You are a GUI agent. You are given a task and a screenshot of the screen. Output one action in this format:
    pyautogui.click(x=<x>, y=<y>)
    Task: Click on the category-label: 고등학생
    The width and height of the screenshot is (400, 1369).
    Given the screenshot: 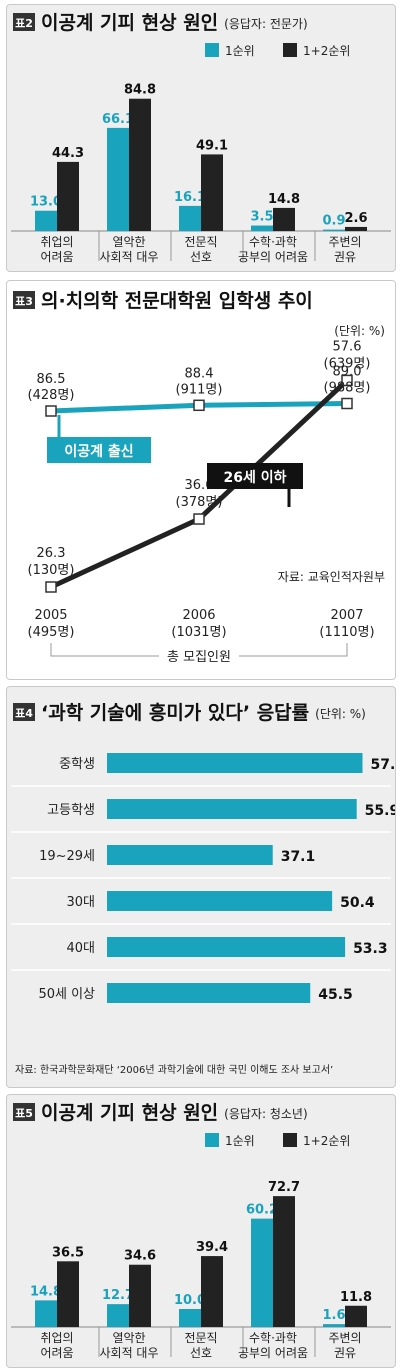 What is the action you would take?
    pyautogui.click(x=71, y=810)
    